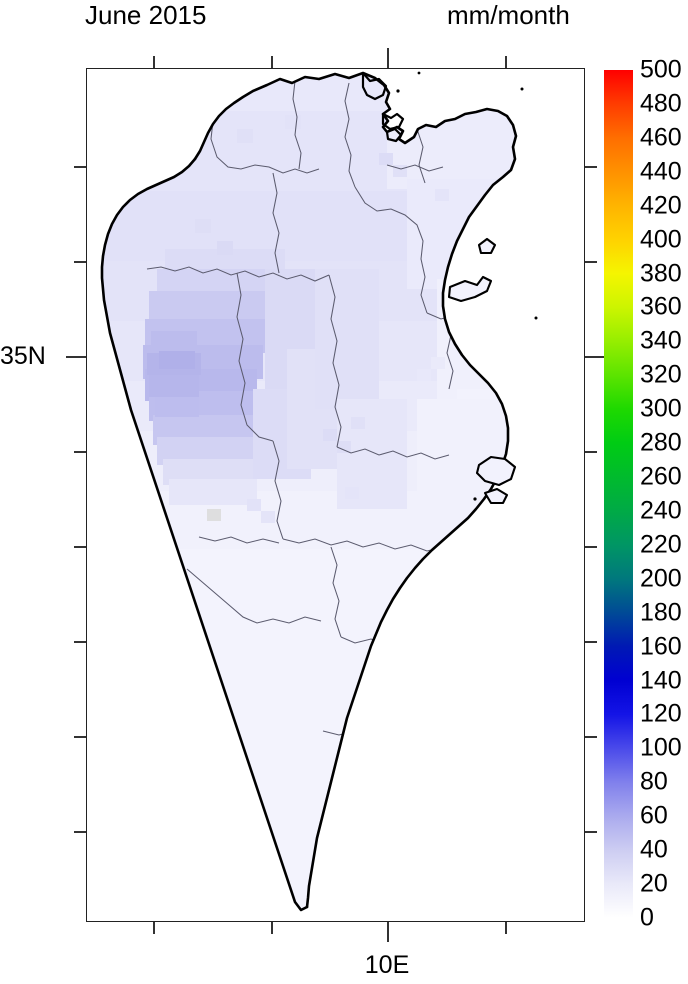 The image size is (688, 984). Describe the element at coordinates (661, 747) in the screenshot. I see `colorbar-tick-100: 100` at that location.